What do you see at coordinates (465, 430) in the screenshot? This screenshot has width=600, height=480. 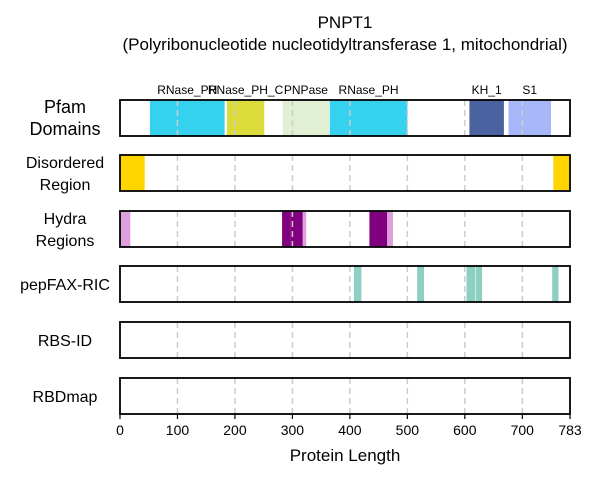 I see `x-tick-label: 600` at bounding box center [465, 430].